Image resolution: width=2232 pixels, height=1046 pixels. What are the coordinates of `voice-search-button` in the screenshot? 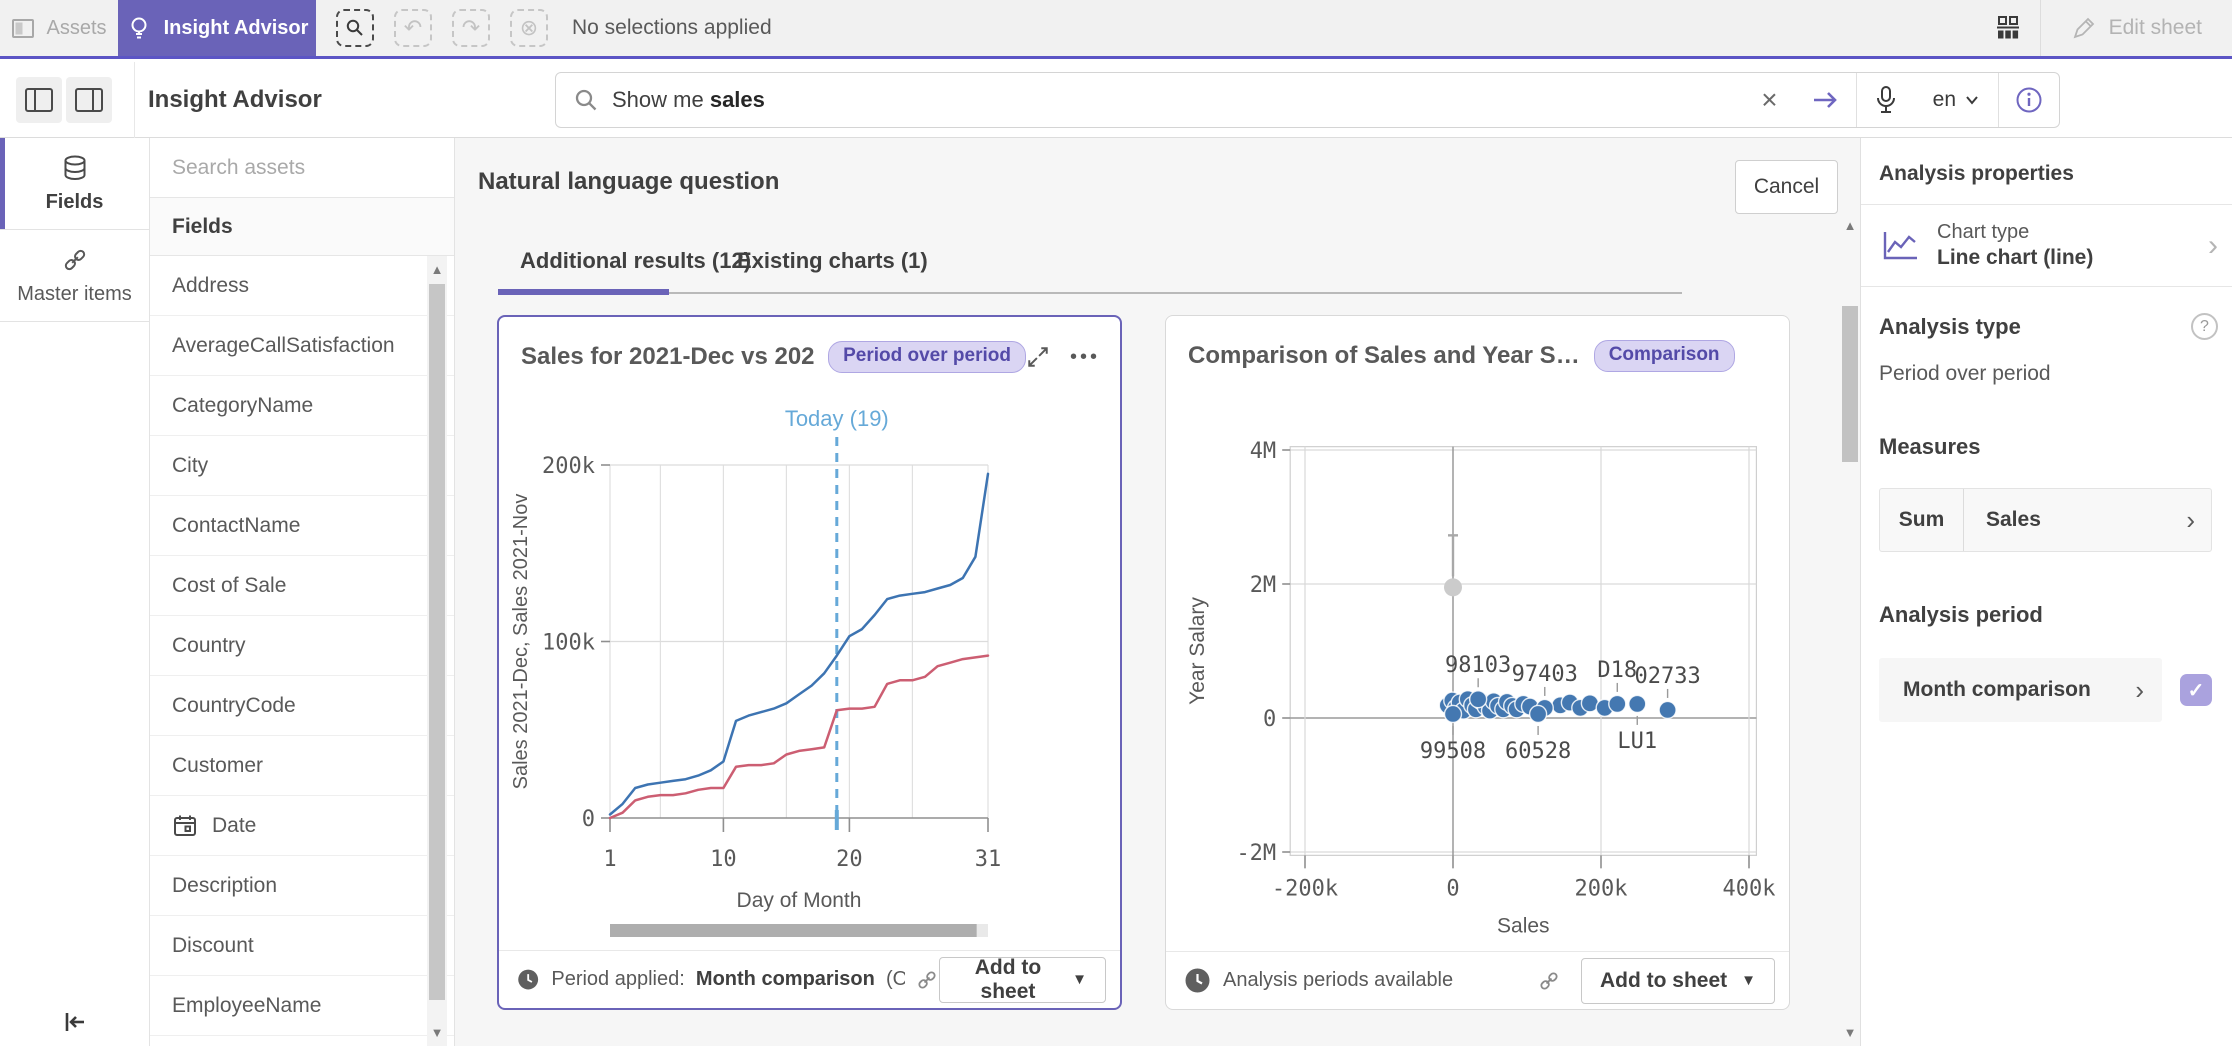 It's located at (1886, 100).